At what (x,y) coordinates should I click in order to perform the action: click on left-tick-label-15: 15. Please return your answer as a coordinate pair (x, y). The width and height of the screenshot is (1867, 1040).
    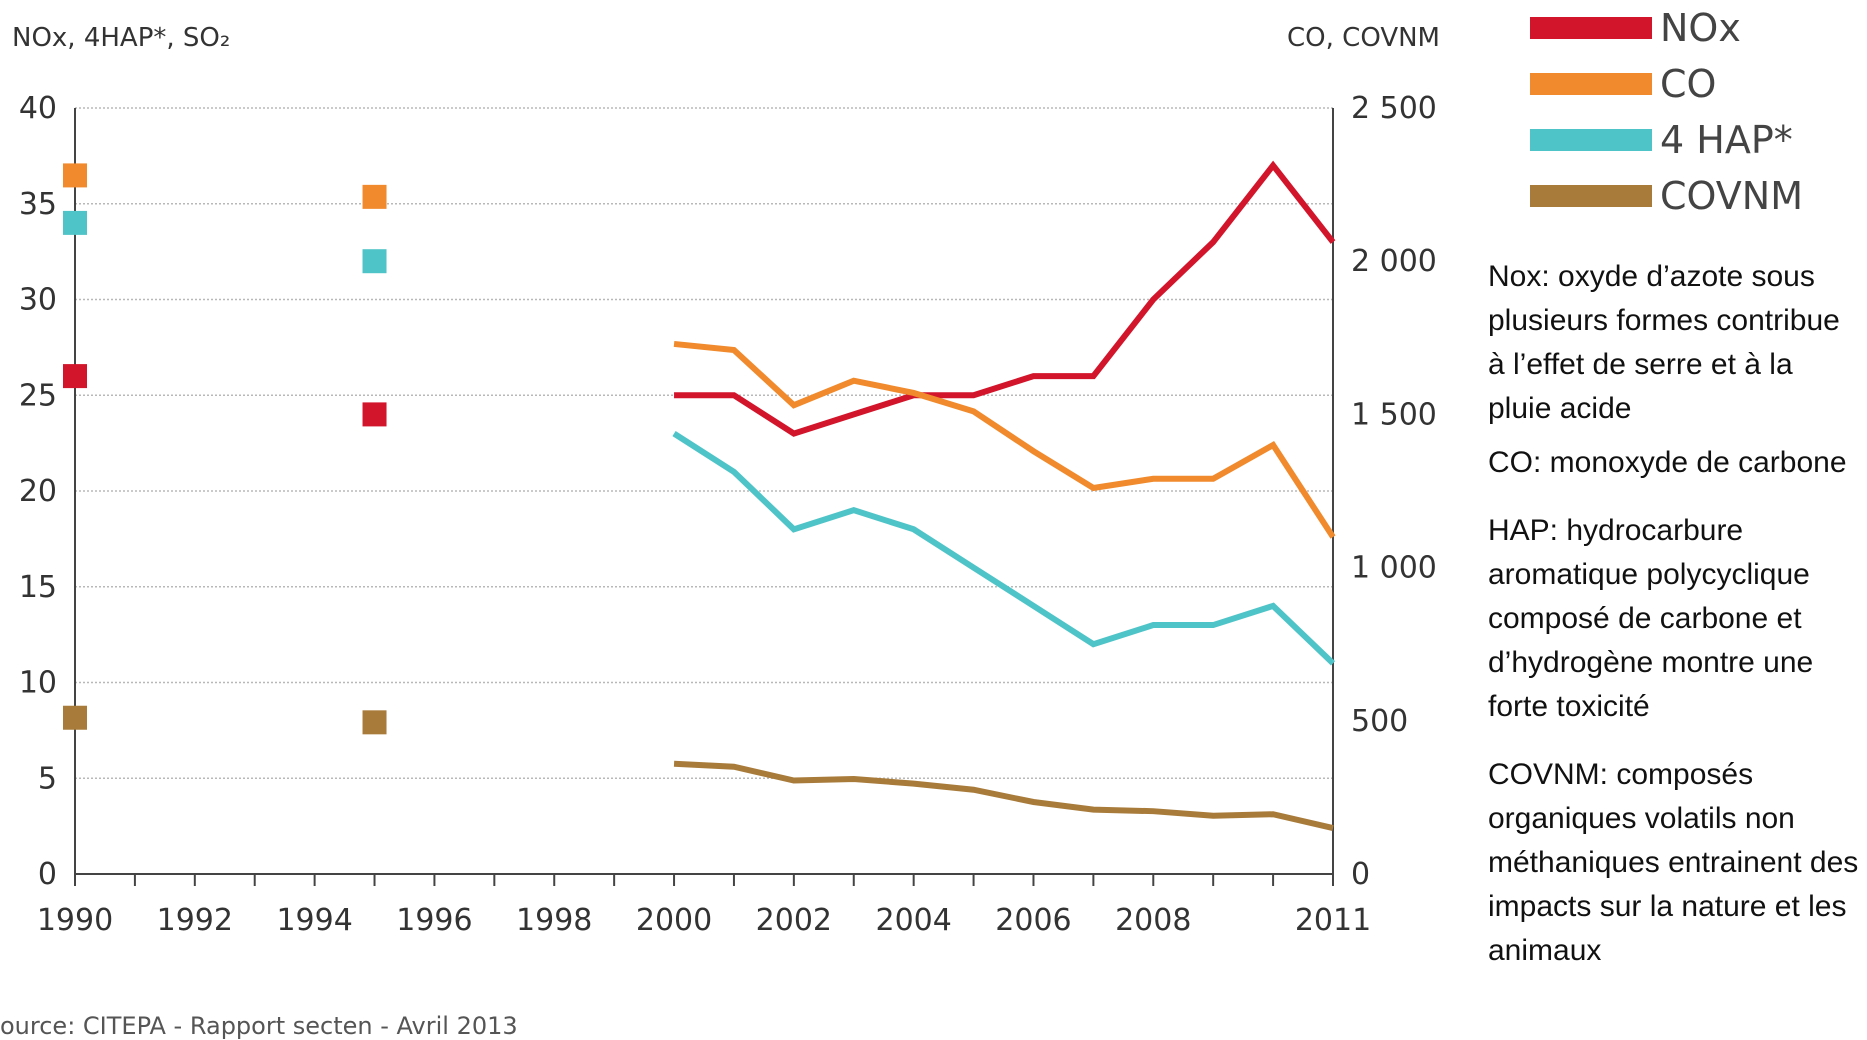
    Looking at the image, I should click on (38, 587).